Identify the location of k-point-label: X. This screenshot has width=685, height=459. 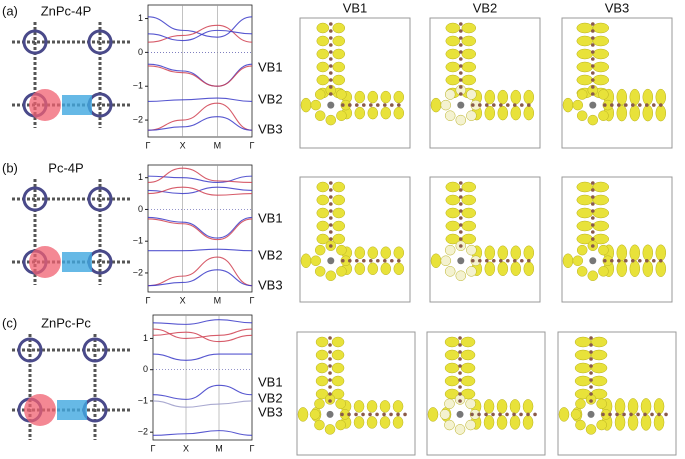
(186, 448).